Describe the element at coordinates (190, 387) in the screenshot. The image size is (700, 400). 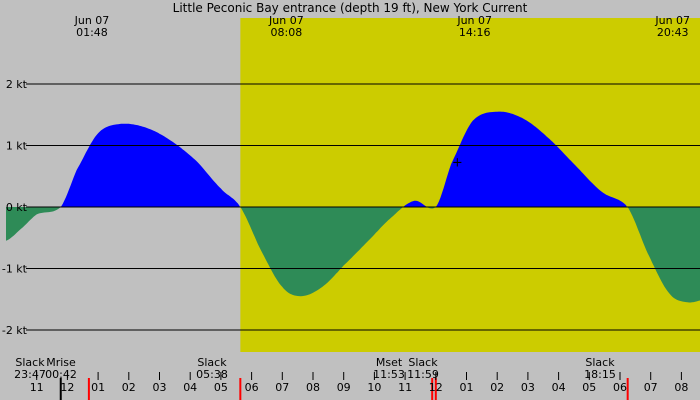
I see `hour-label-5: 04` at that location.